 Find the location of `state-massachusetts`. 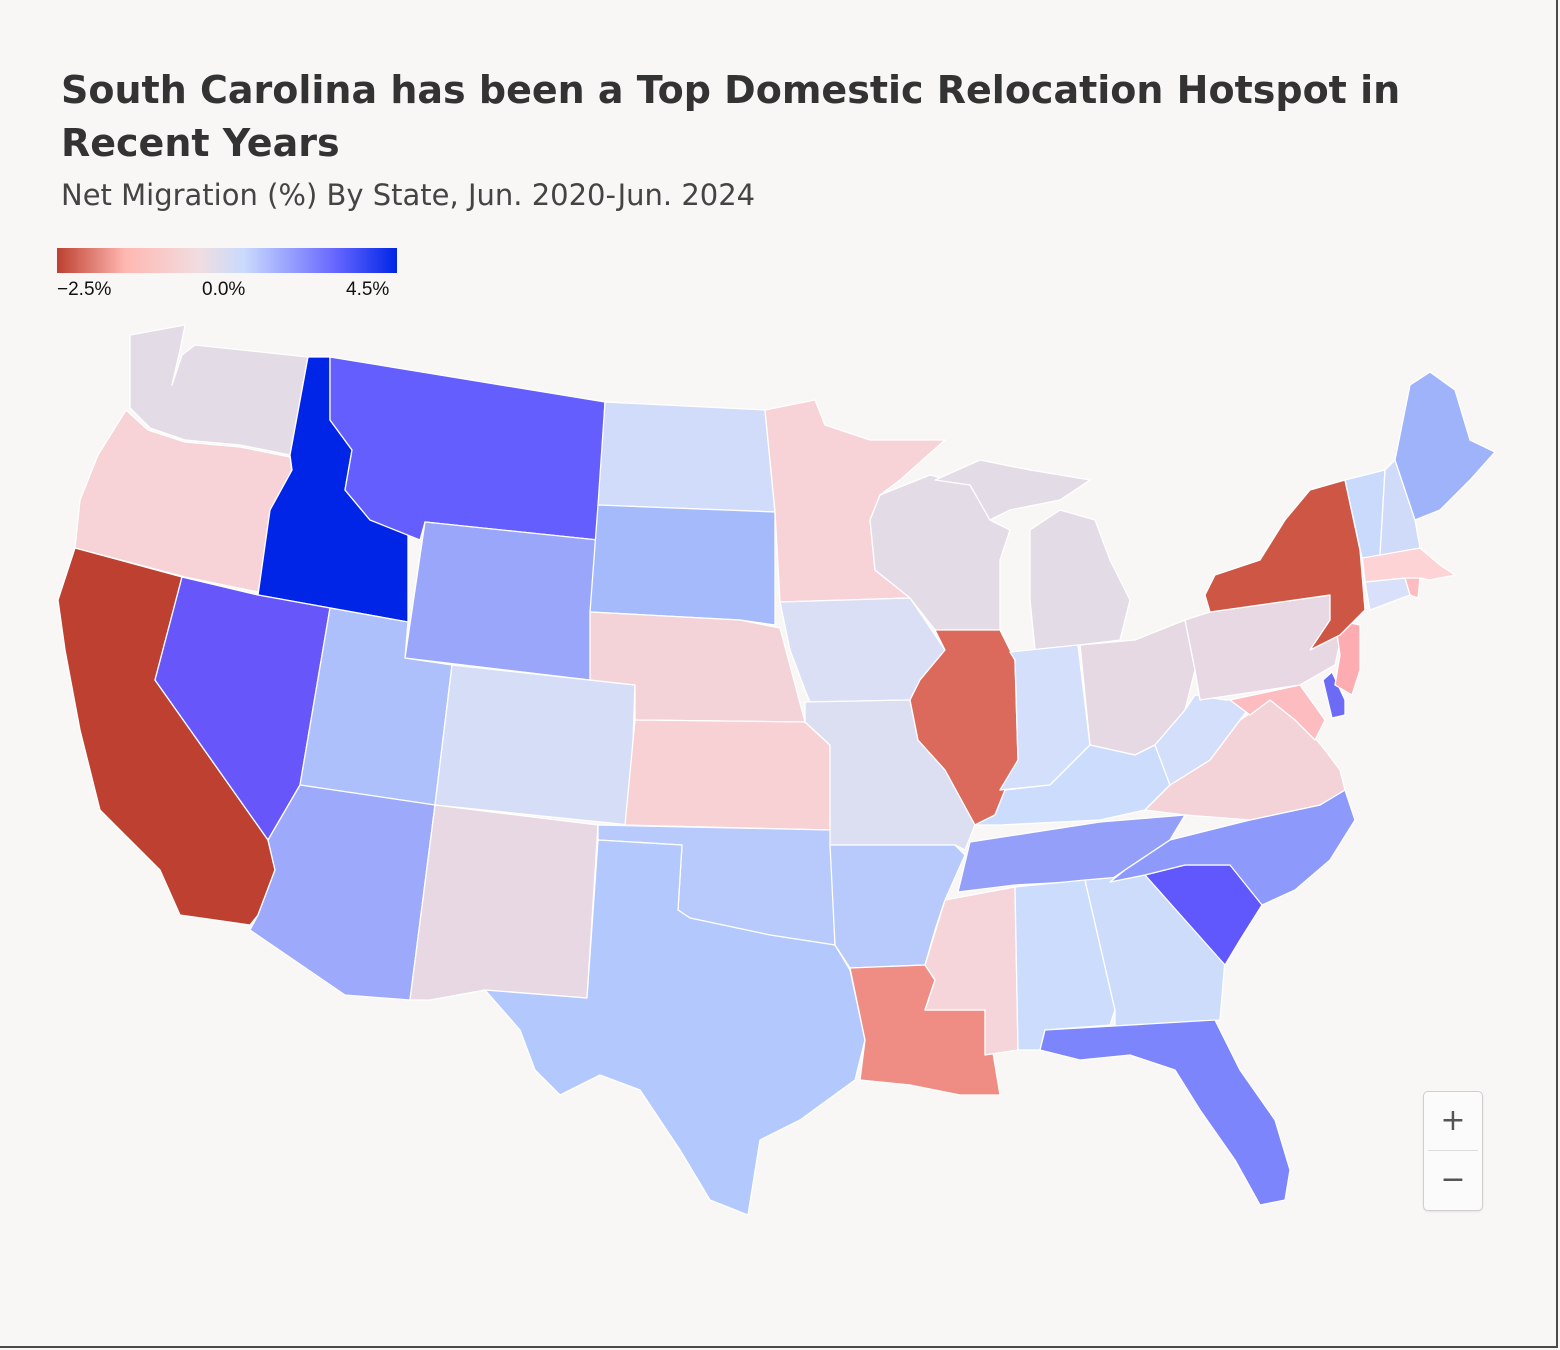

state-massachusetts is located at coordinates (1408, 565).